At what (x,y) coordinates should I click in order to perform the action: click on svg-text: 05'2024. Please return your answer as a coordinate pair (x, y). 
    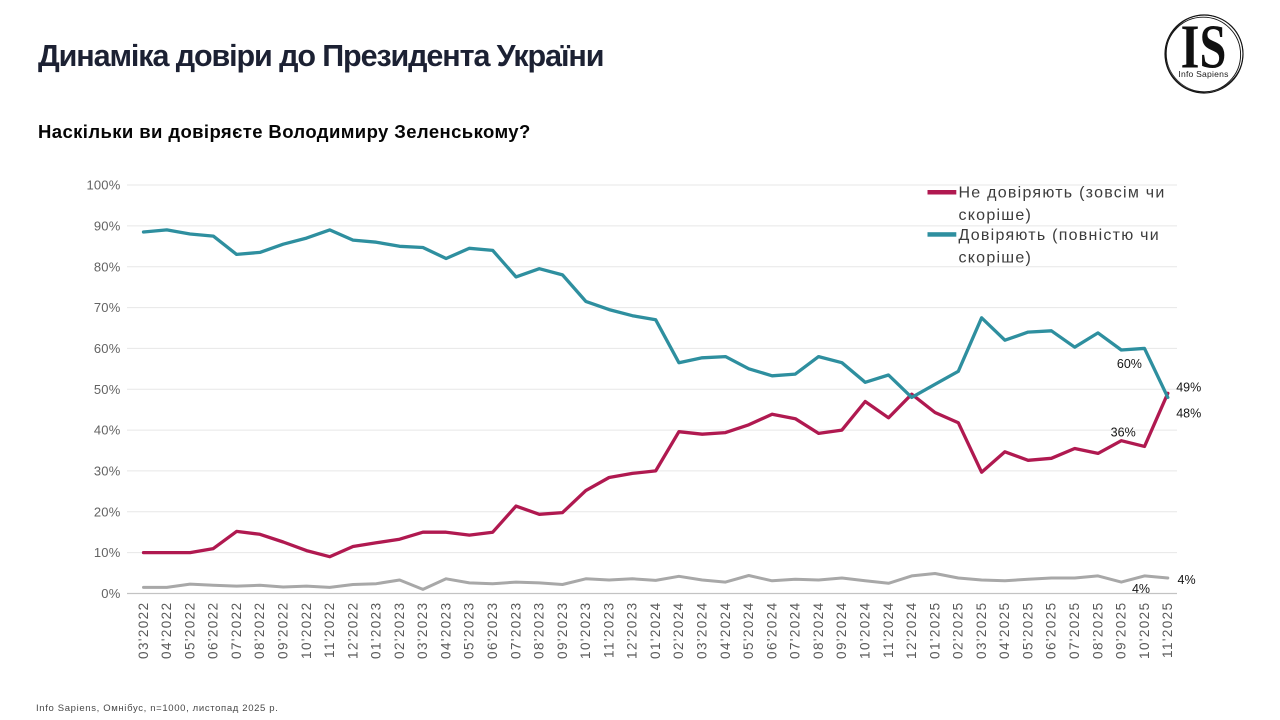
    Looking at the image, I should click on (748, 630).